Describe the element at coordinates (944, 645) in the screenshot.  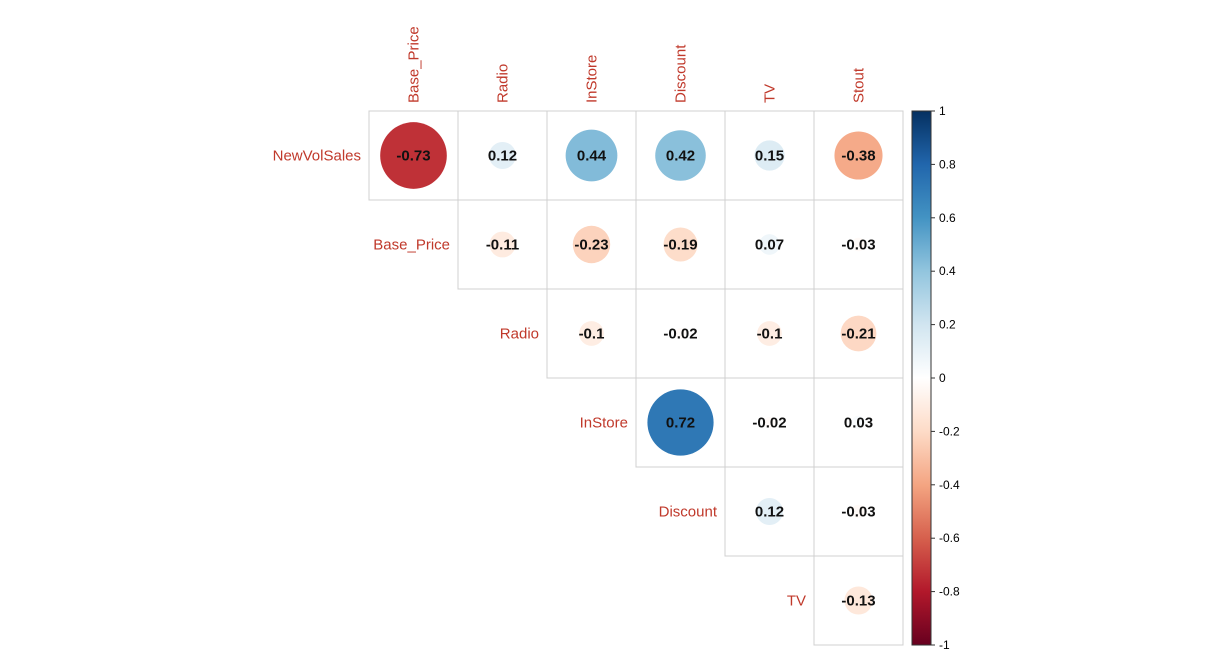
I see `colorbar-tick-label: -1` at that location.